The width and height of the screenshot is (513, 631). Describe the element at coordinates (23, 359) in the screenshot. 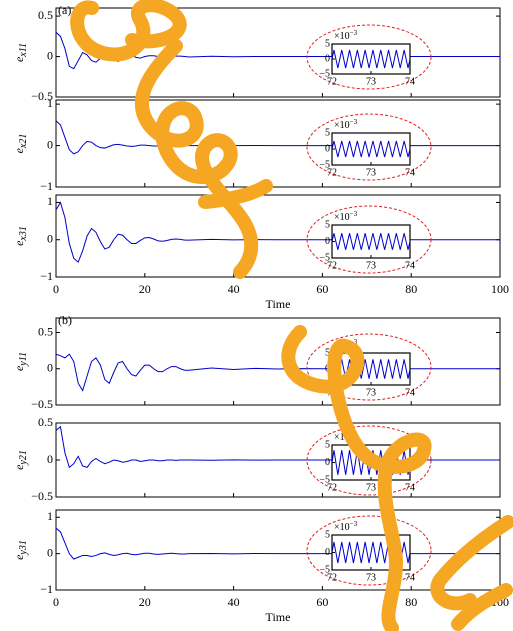

I see `y-axis-label-sub: y11` at that location.